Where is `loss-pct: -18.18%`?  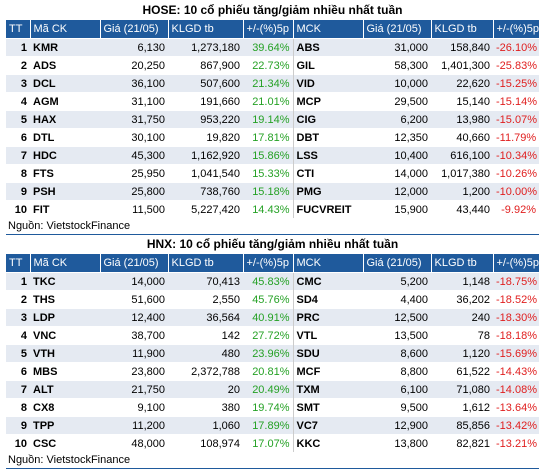
loss-pct: -18.18% is located at coordinates (516, 335).